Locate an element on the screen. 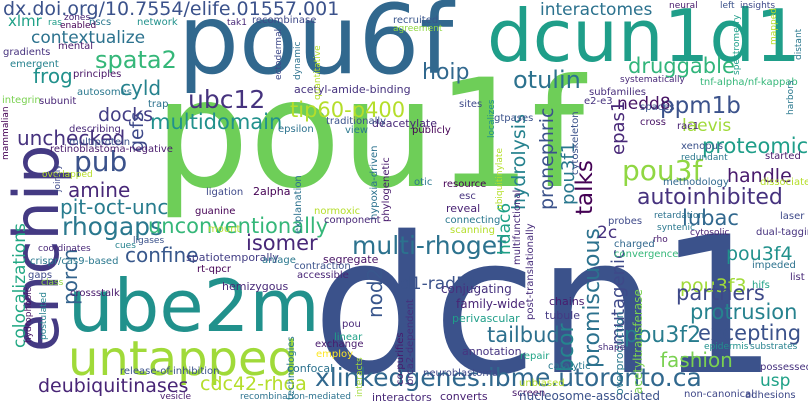 The height and width of the screenshot is (404, 808). word-dissociate: dissociate is located at coordinates (784, 182).